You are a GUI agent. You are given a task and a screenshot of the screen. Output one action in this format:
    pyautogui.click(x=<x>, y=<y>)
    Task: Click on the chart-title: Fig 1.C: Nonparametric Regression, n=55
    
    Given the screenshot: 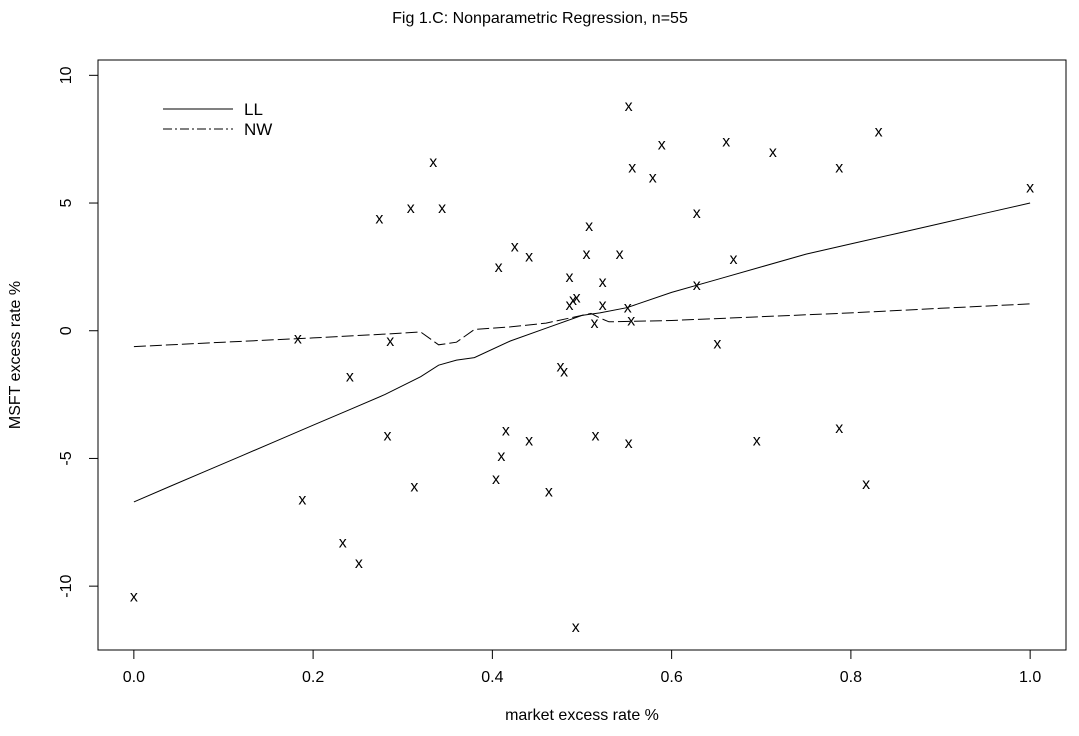 What is the action you would take?
    pyautogui.click(x=540, y=18)
    